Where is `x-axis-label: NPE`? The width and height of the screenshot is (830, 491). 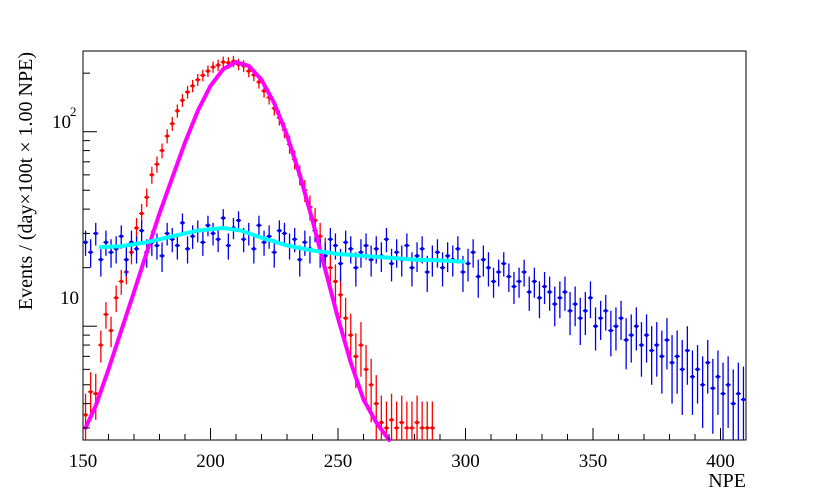
x-axis-label: NPE is located at coordinates (727, 480).